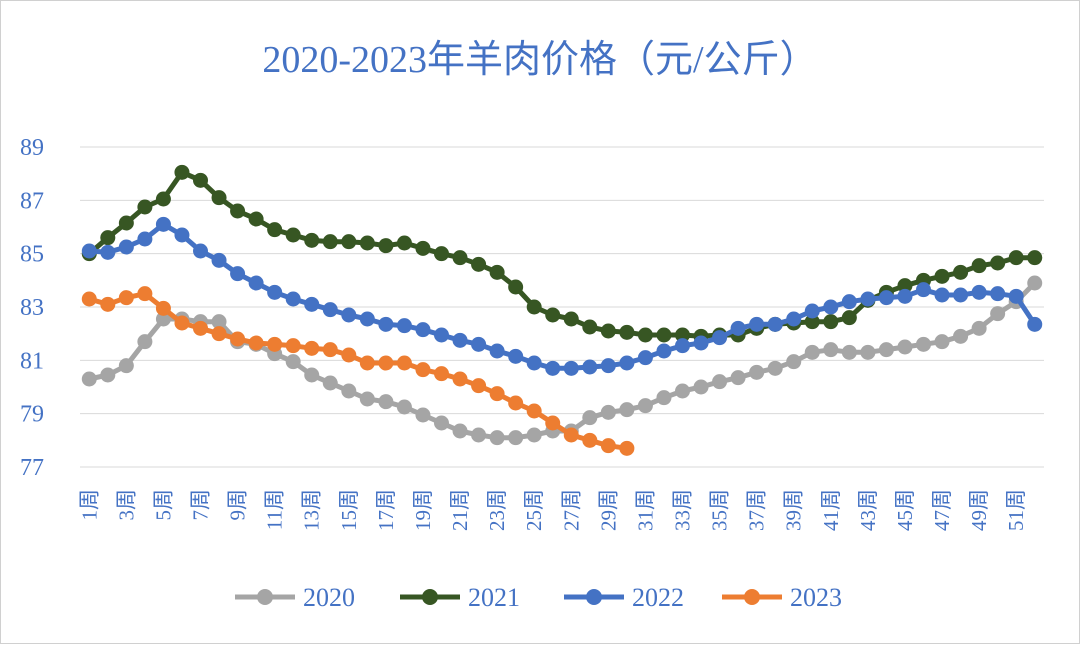  I want to click on x-tick-label: 37周, so click(757, 510).